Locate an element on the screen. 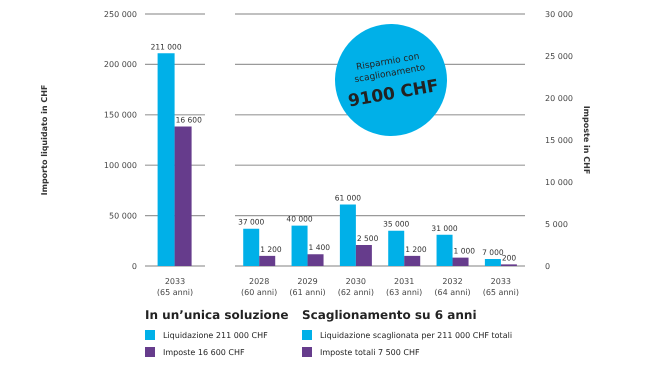 This screenshot has height=377, width=670. y2-tick-label: 15 000 is located at coordinates (559, 140).